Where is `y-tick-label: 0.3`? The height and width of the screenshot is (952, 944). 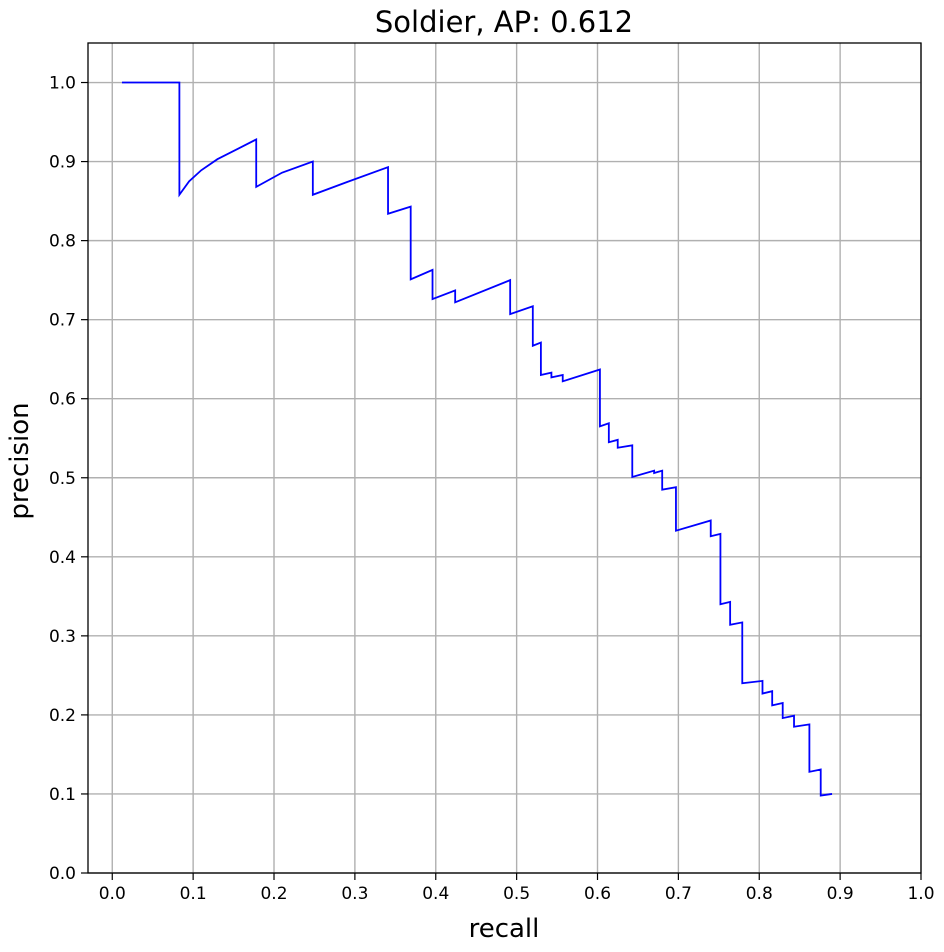 y-tick-label: 0.3 is located at coordinates (62, 637).